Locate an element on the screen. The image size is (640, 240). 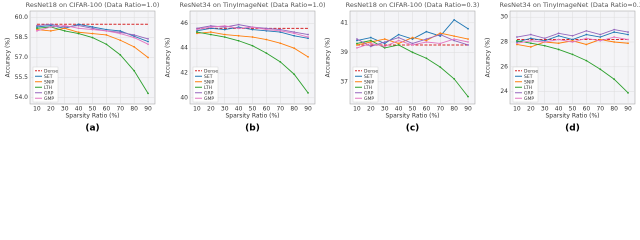
y-tick-label: 58.5 is located at coordinates (22, 37).